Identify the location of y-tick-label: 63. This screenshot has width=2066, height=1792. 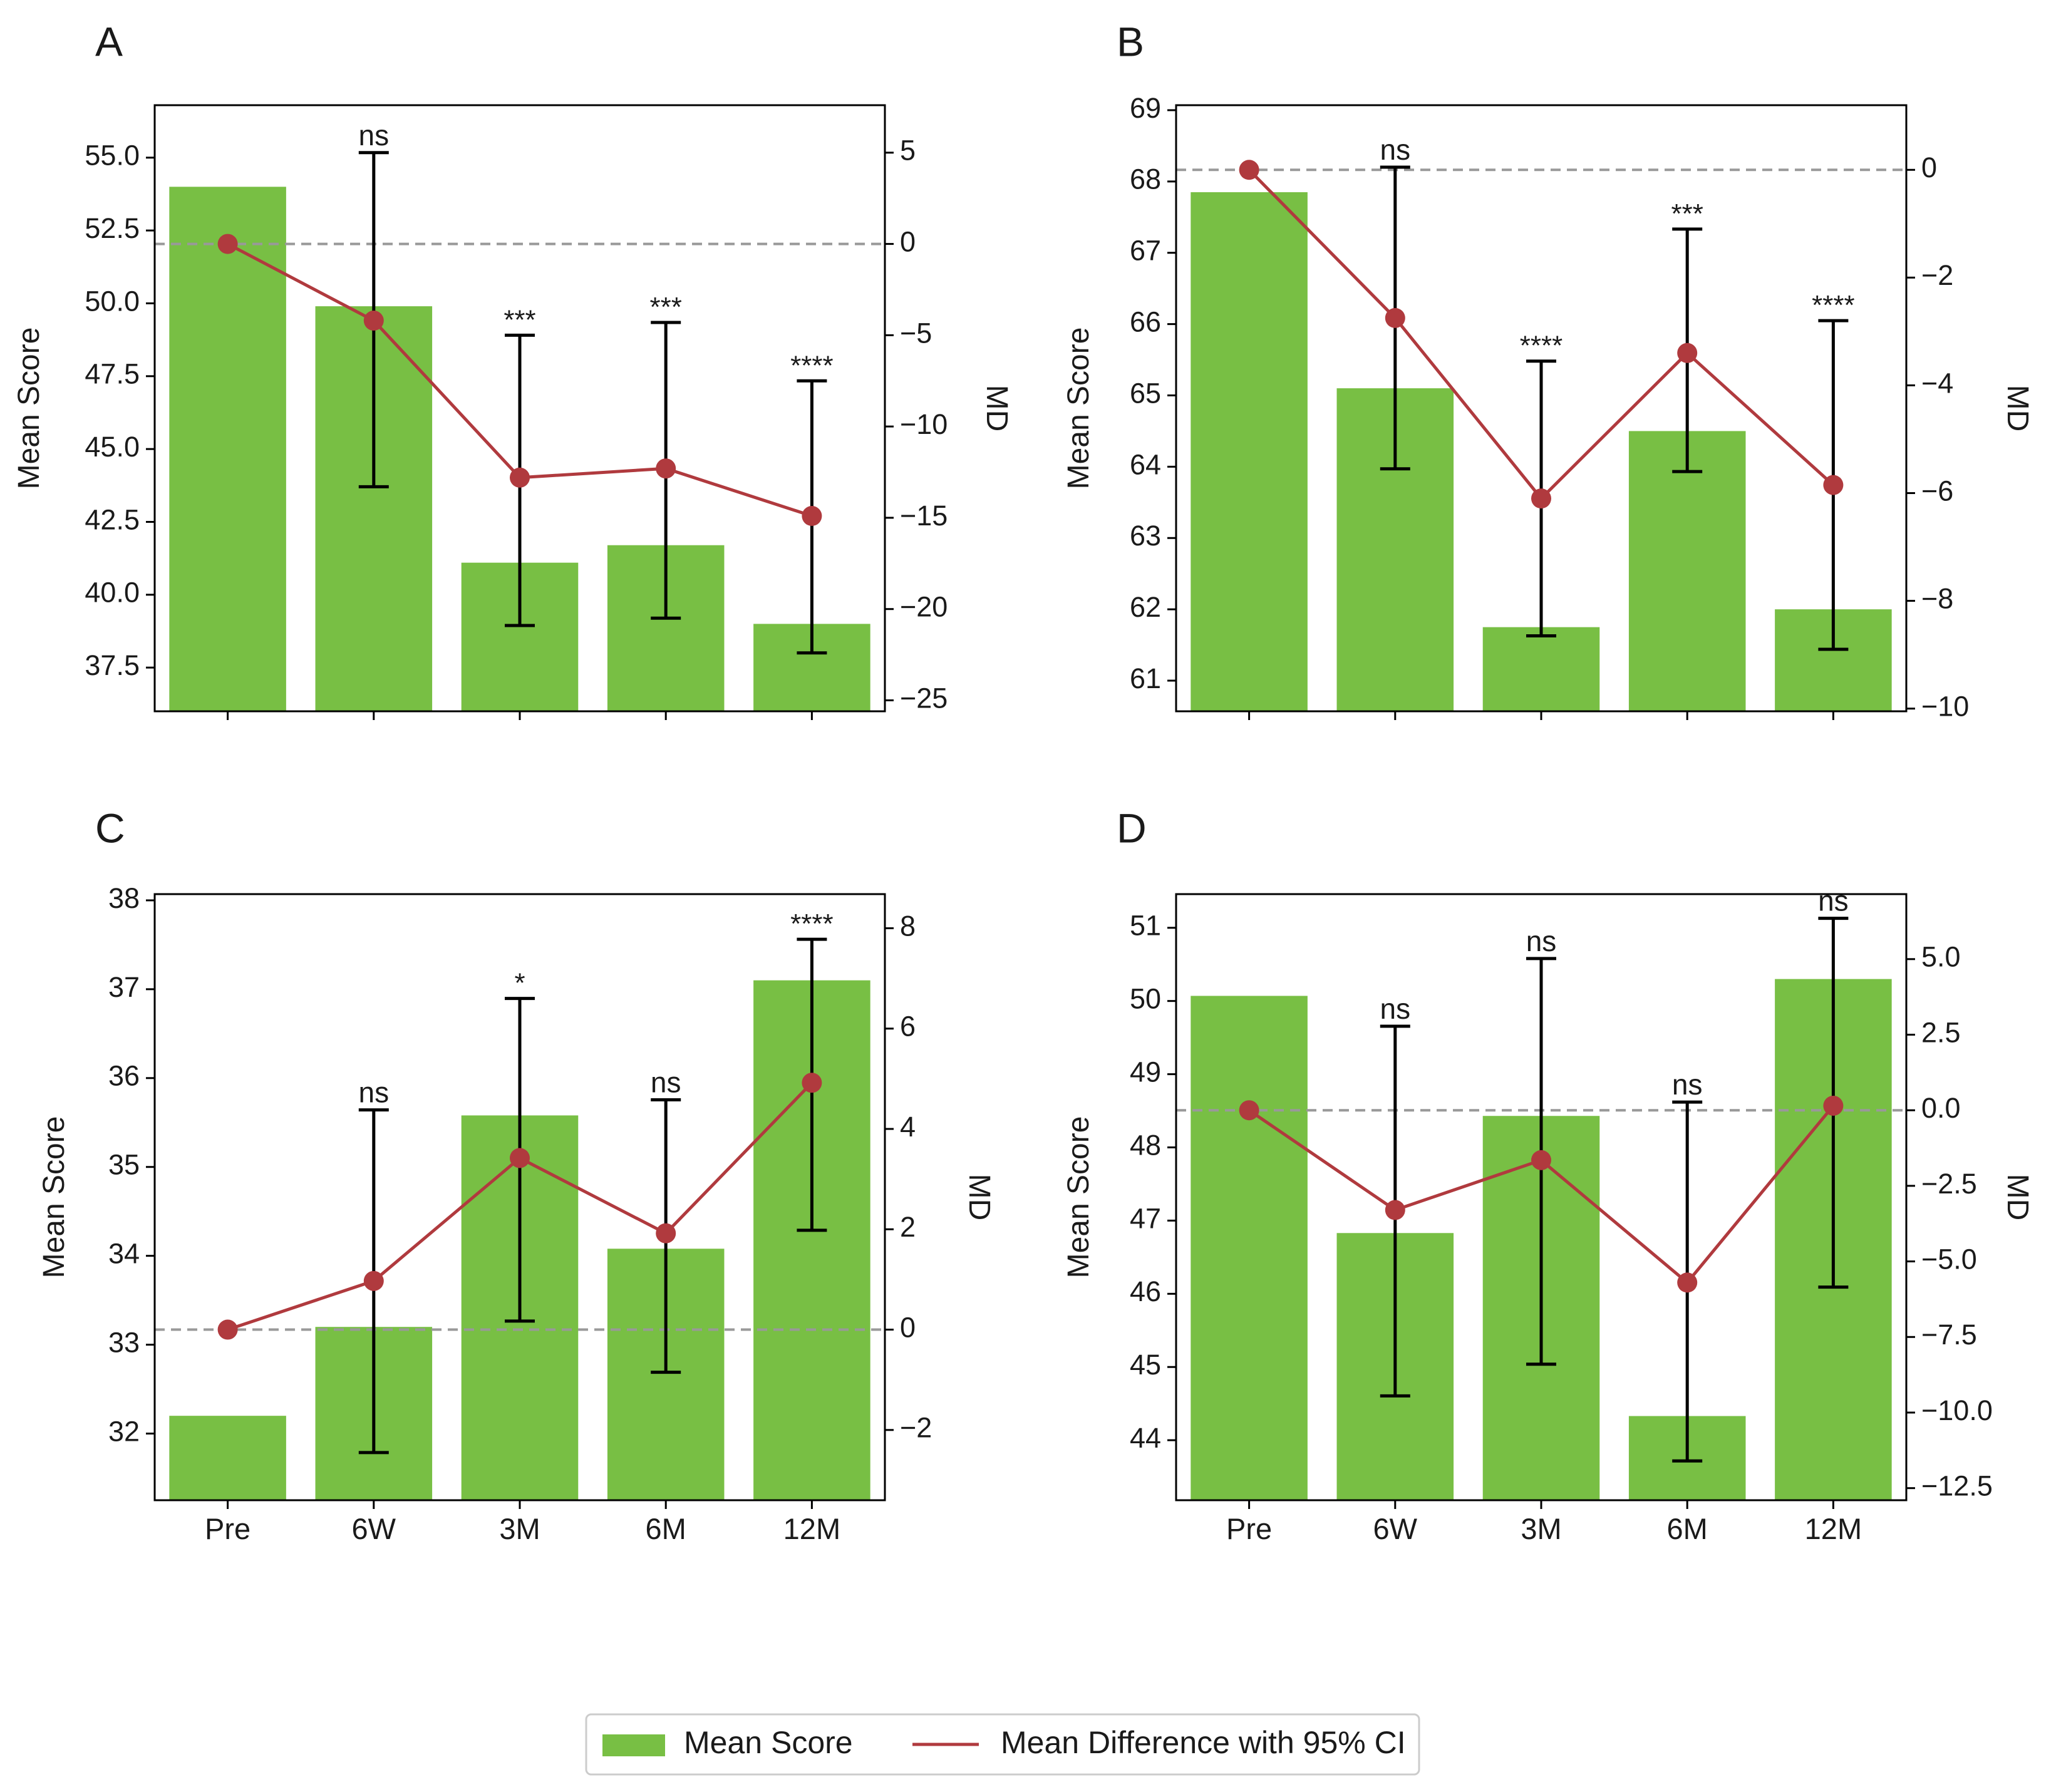
(1145, 536).